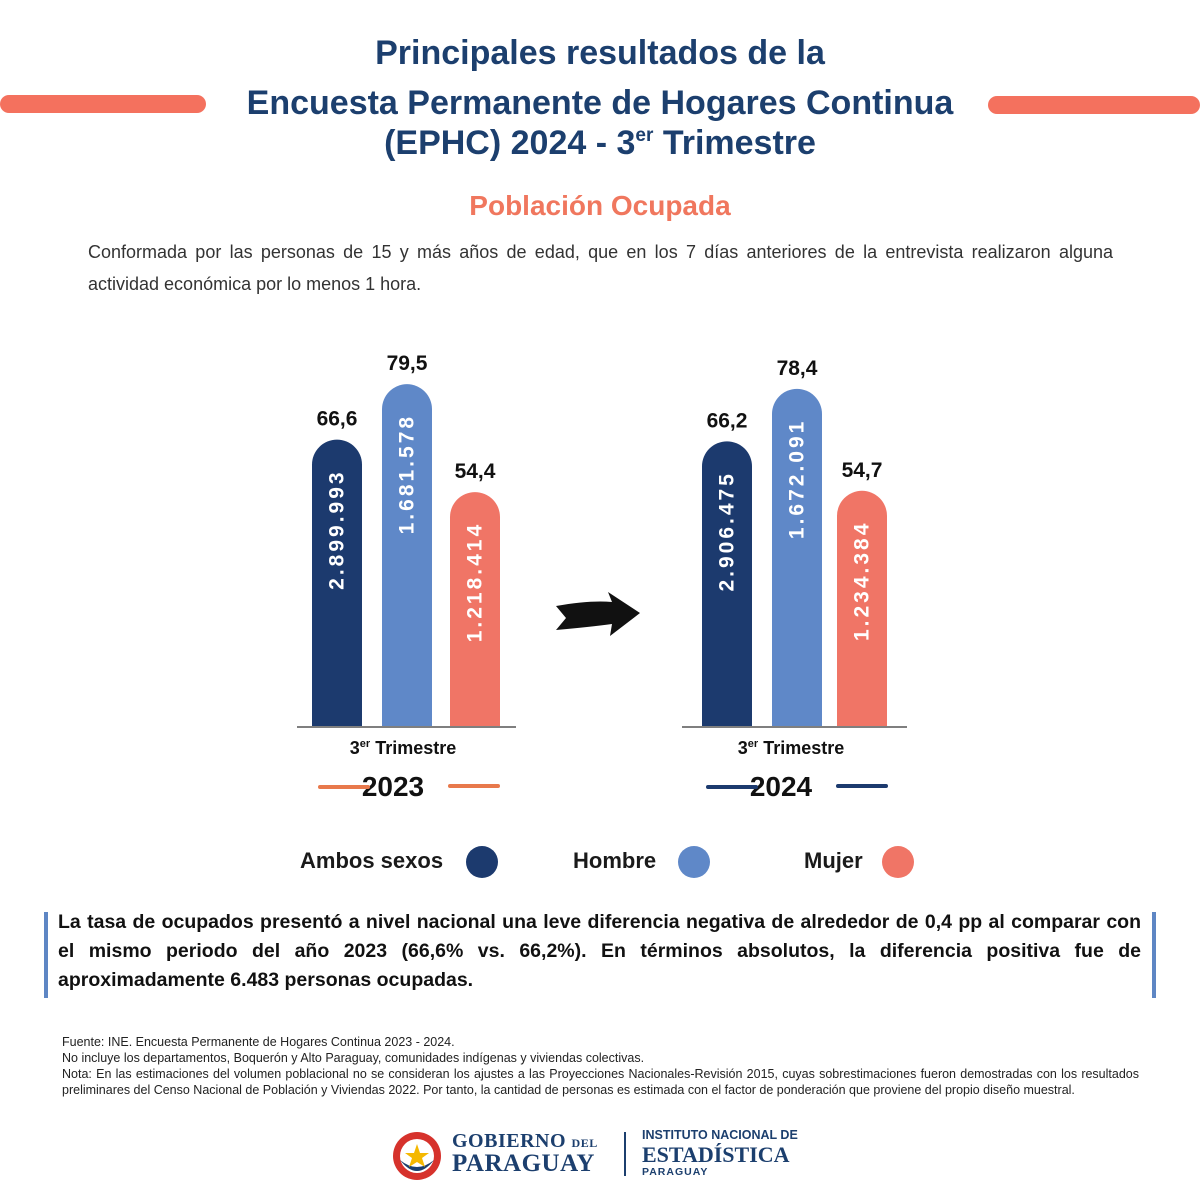 The width and height of the screenshot is (1200, 1200). What do you see at coordinates (734, 143) in the screenshot?
I see `title-line-3-text-end: Trimestre` at bounding box center [734, 143].